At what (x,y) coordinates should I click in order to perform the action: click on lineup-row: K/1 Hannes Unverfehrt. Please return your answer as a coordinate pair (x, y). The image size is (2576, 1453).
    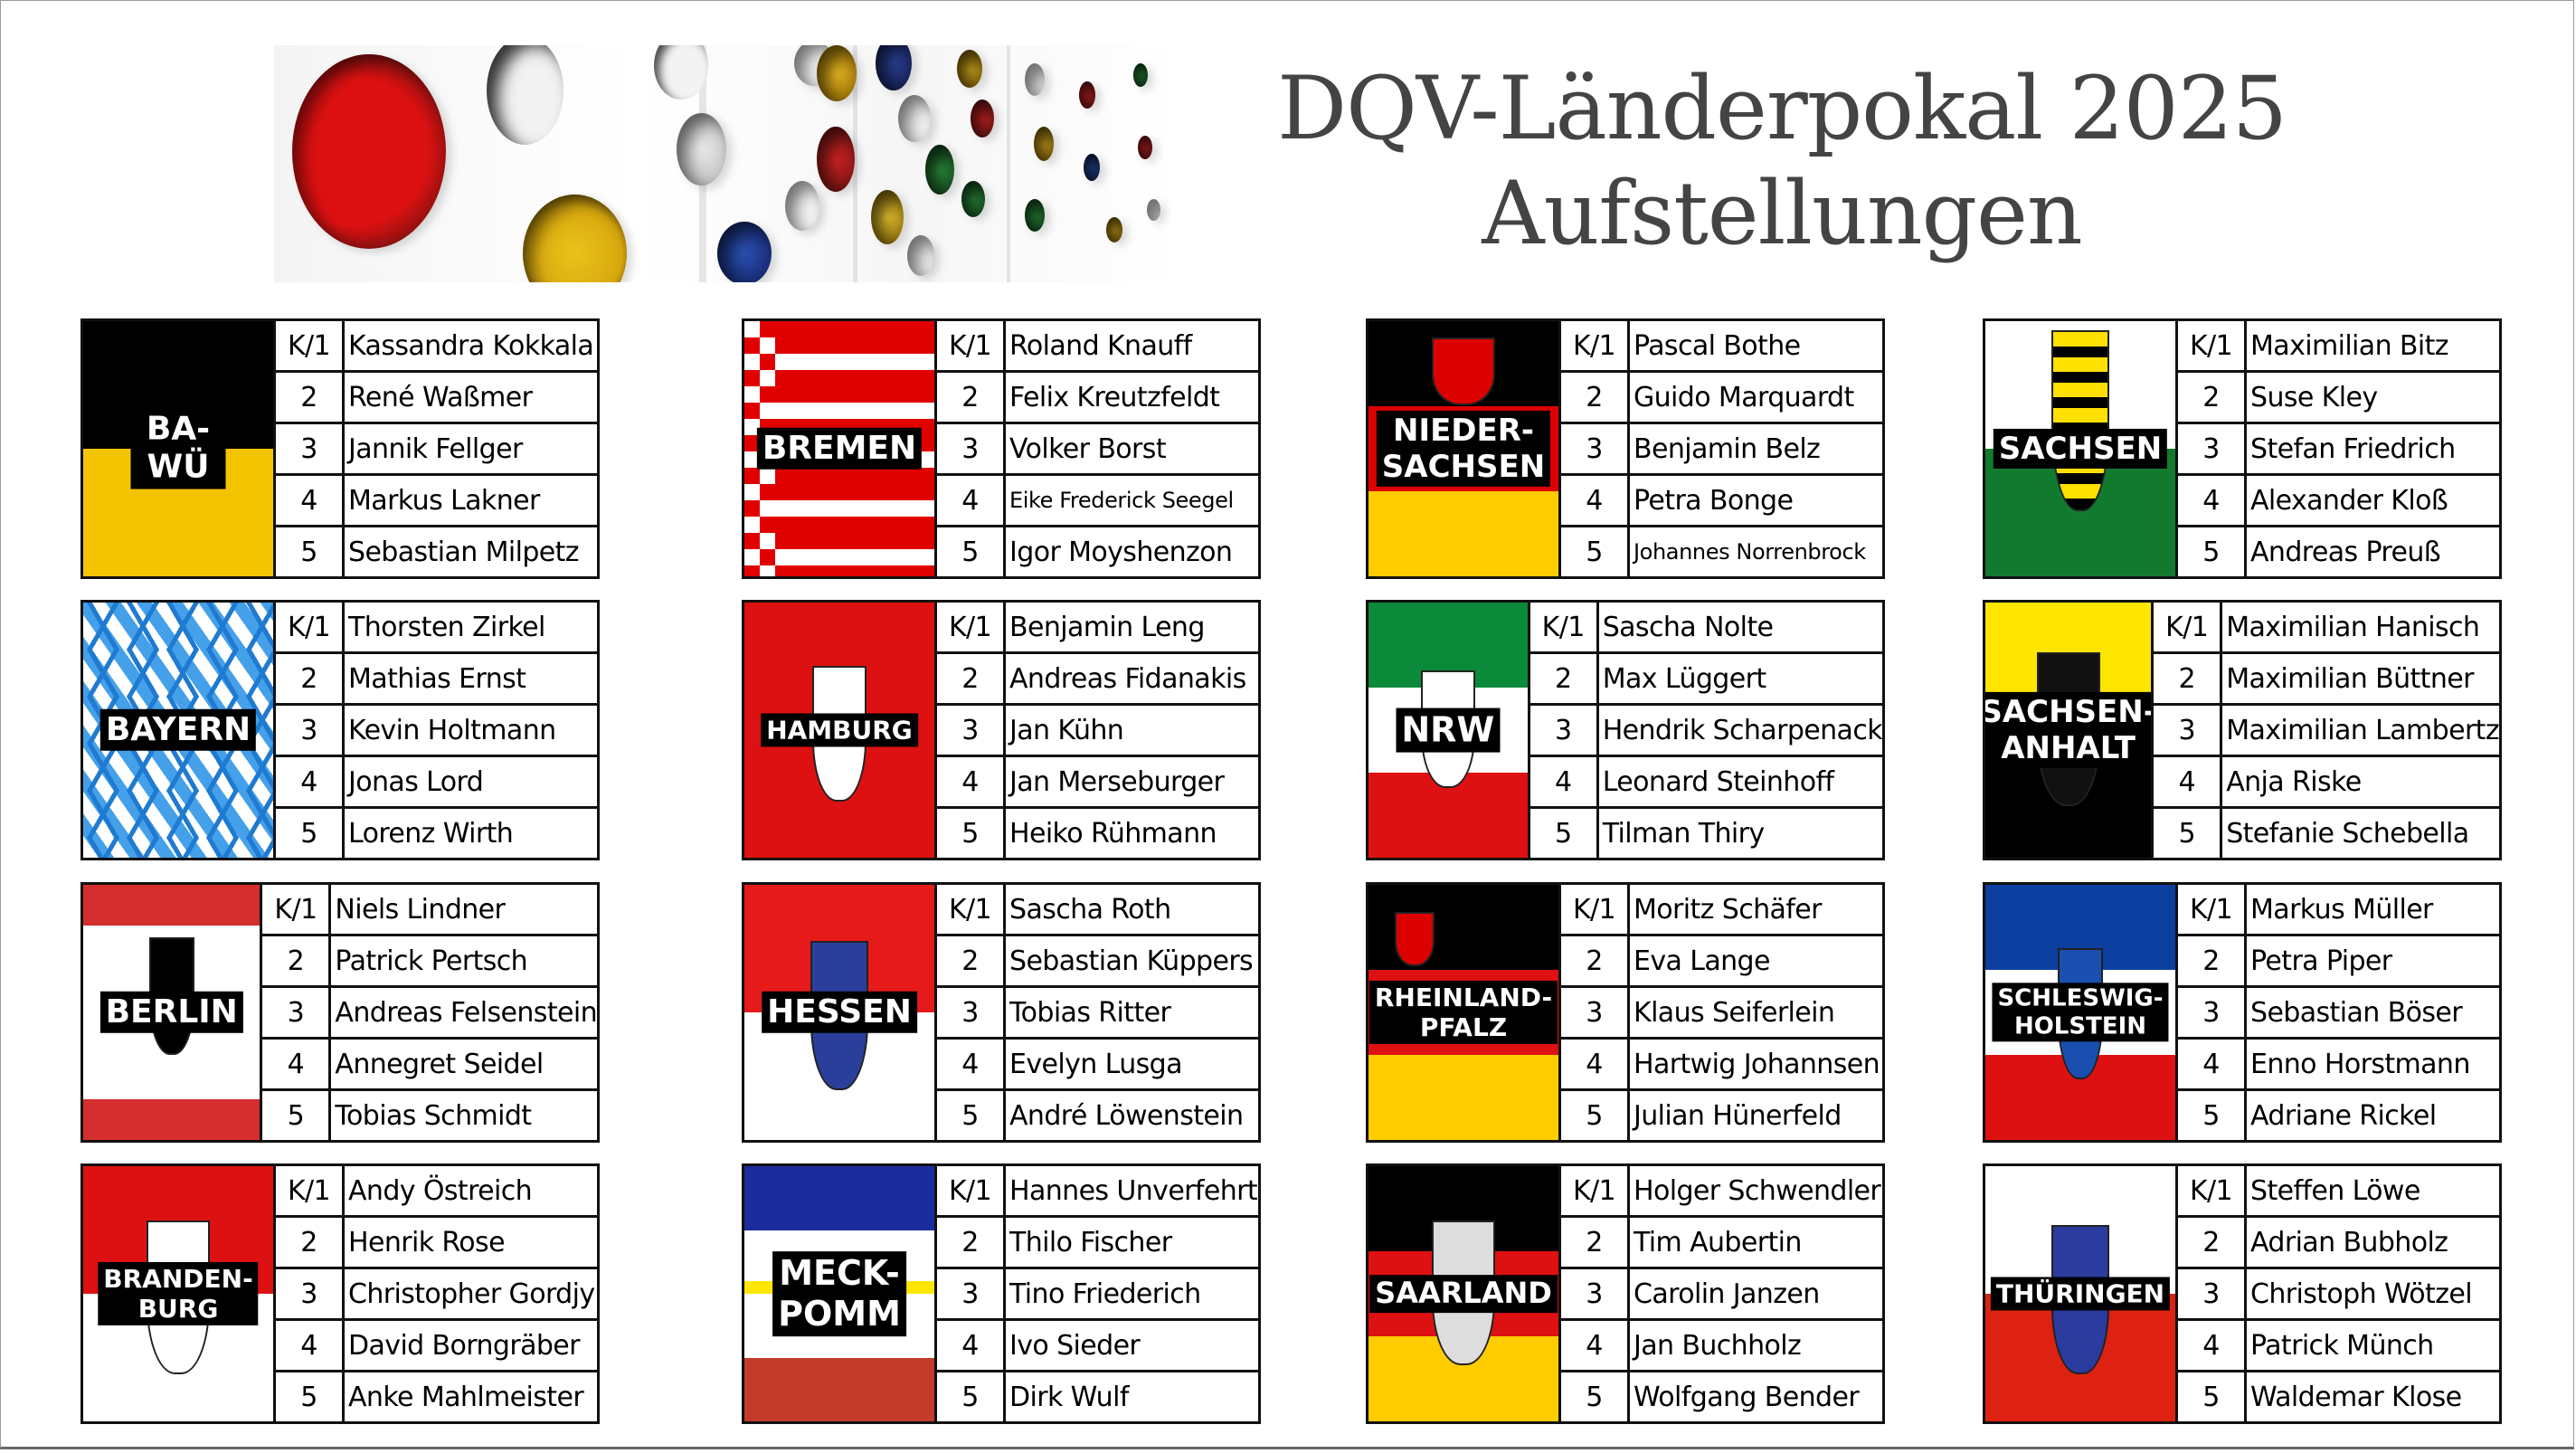
    Looking at the image, I should click on (1098, 1192).